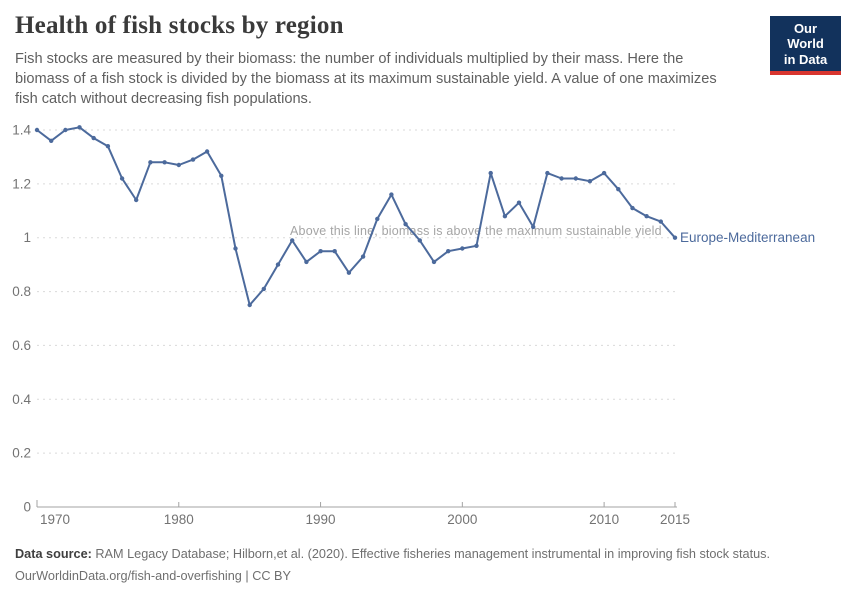 This screenshot has height=600, width=850. Describe the element at coordinates (747, 237) in the screenshot. I see `series-label-europe-mediterranean: Europe-Mediterranean` at that location.